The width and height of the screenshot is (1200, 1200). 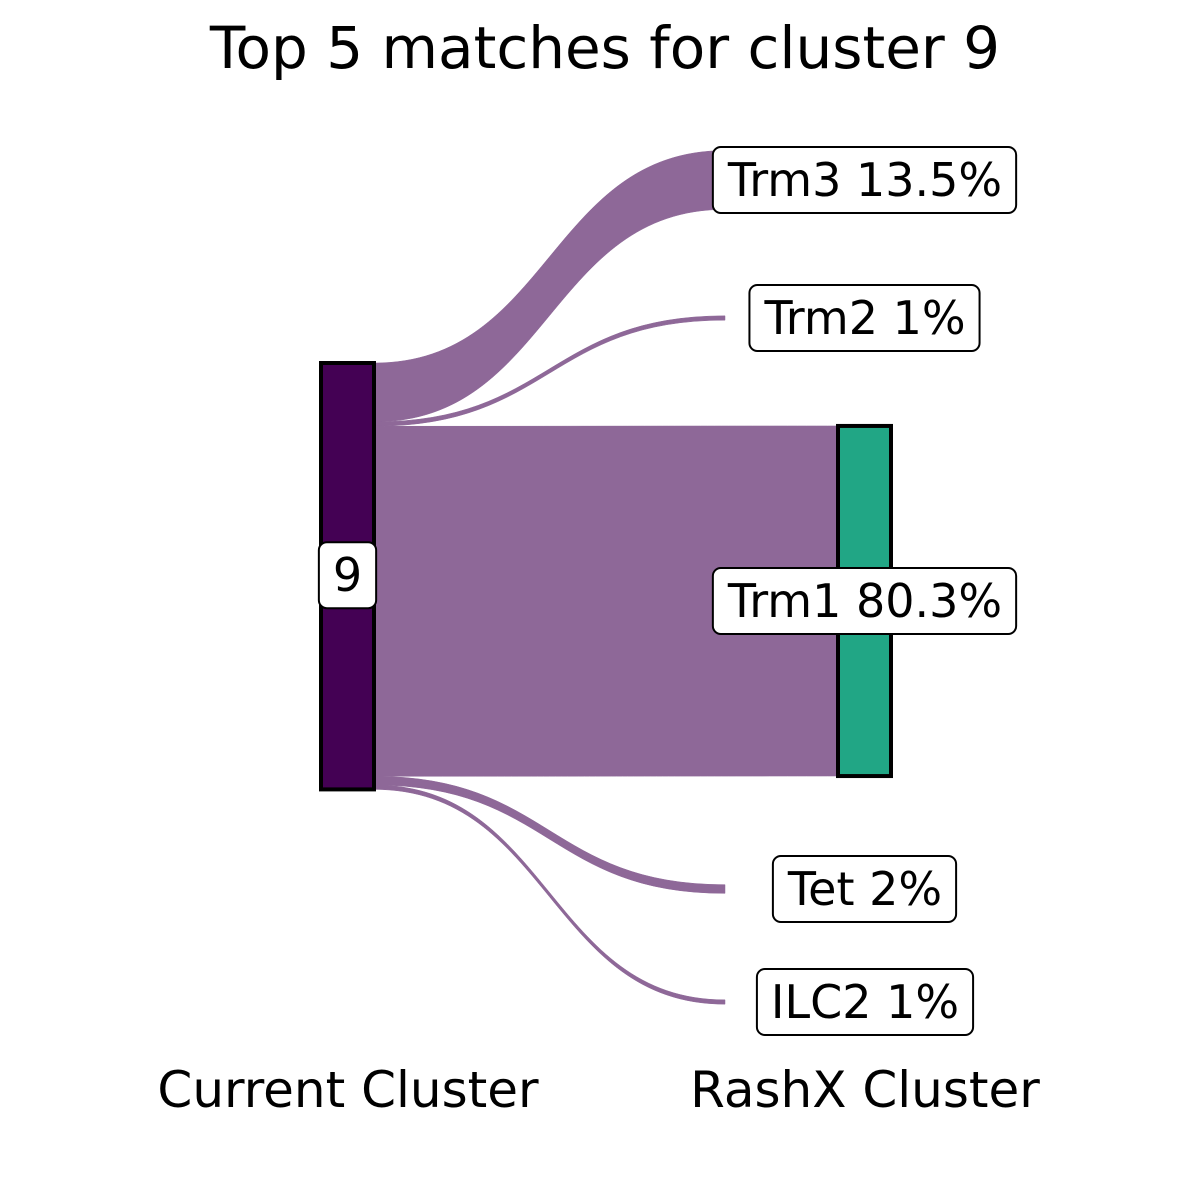 I want to click on target-label-tet-text: Tet 2%, so click(x=864, y=889).